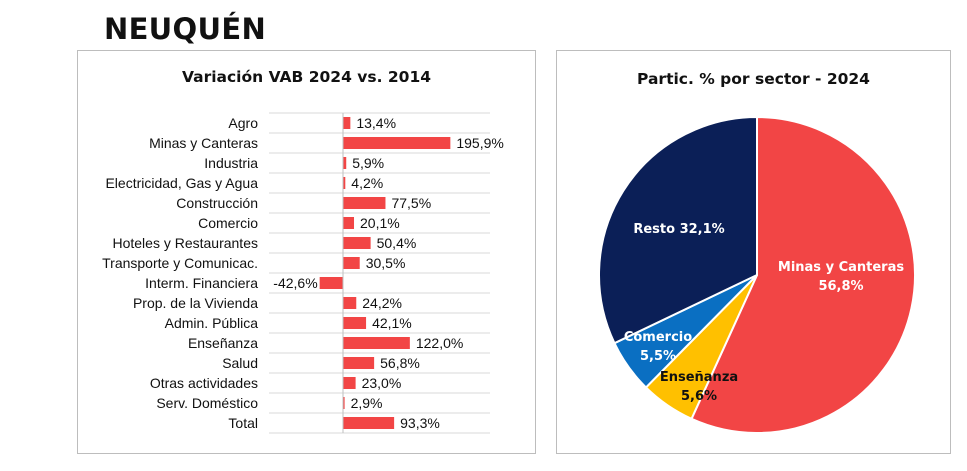 The height and width of the screenshot is (471, 967). What do you see at coordinates (212, 323) in the screenshot?
I see `category-label: Admin. Pública` at bounding box center [212, 323].